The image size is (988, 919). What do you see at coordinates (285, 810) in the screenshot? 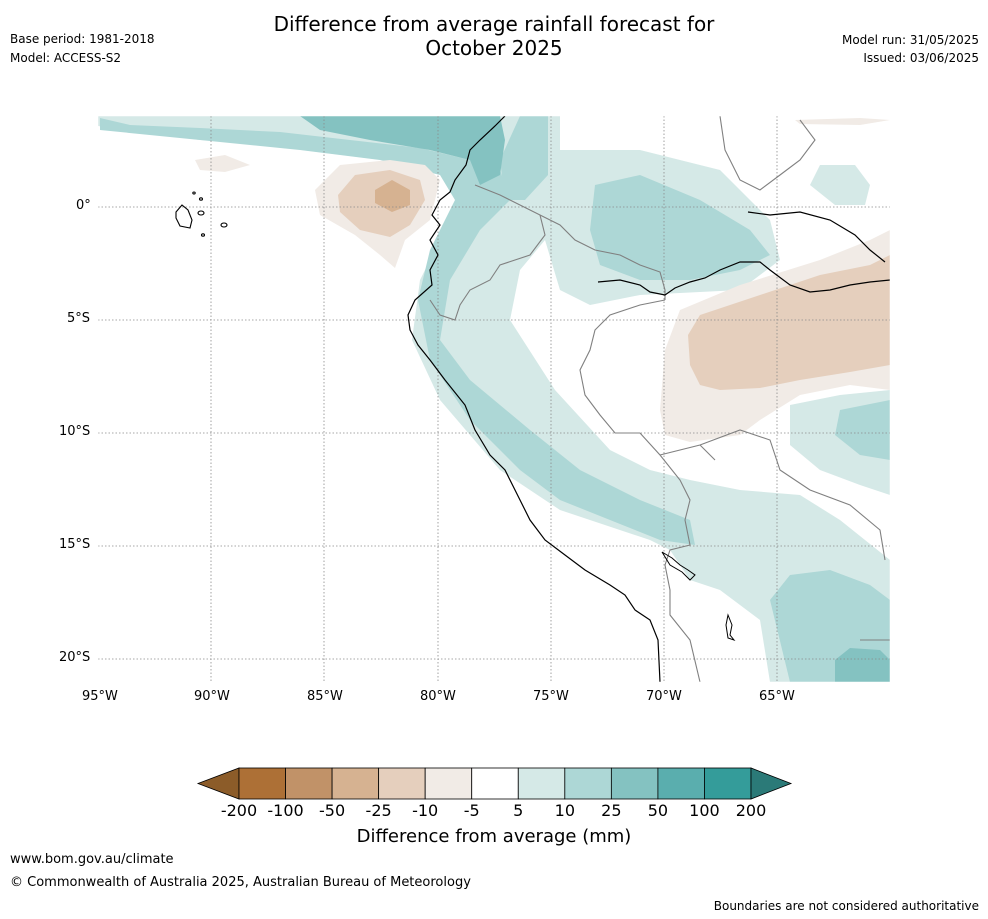
I see `colorbar-tick-label: -100` at bounding box center [285, 810].